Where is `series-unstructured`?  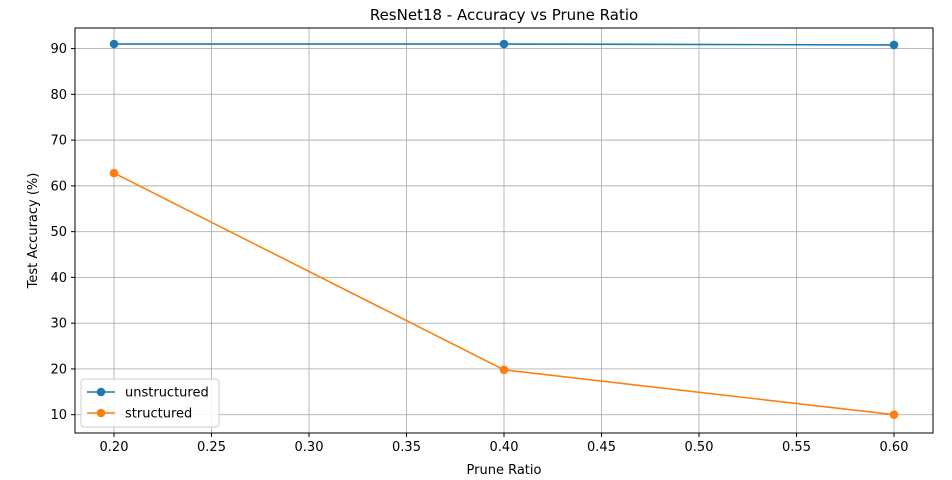 series-unstructured is located at coordinates (504, 44).